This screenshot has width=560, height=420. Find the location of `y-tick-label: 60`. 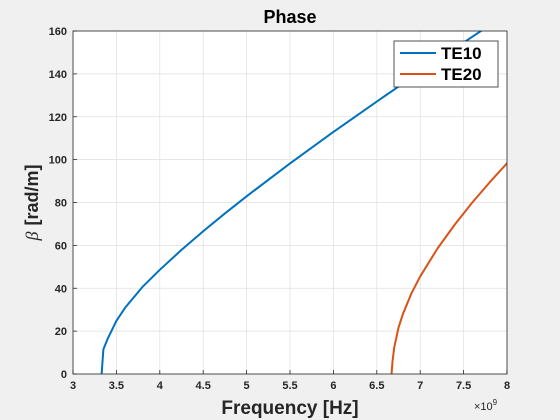

y-tick-label: 60 is located at coordinates (61, 246).